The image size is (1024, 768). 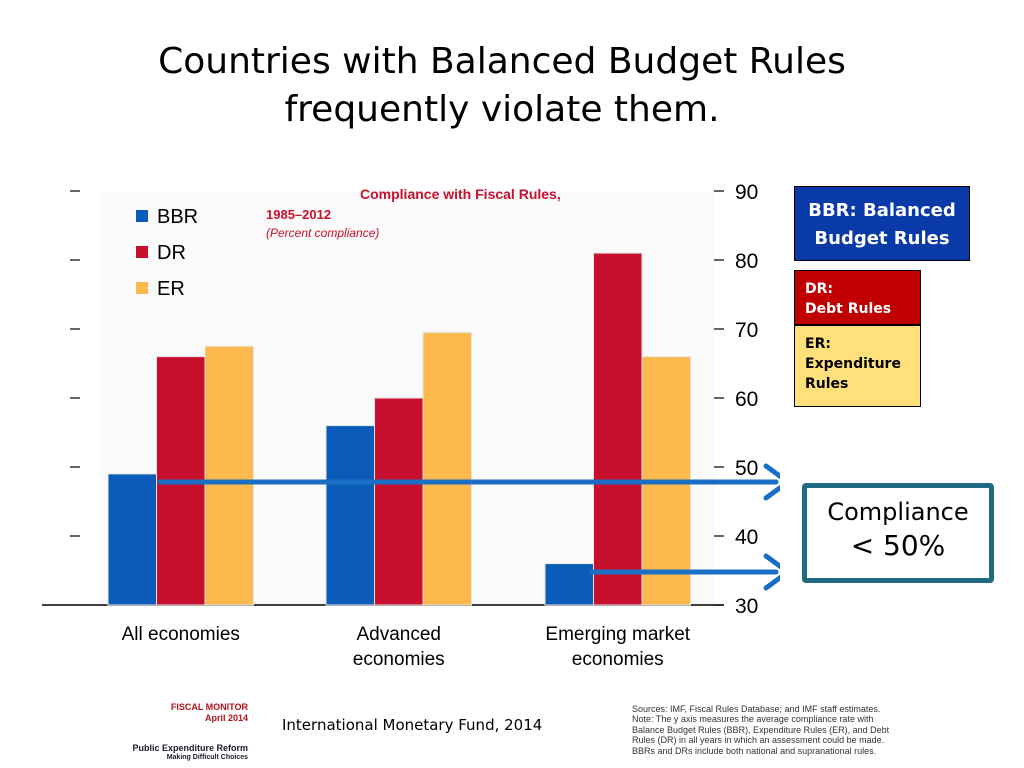 What do you see at coordinates (746, 468) in the screenshot?
I see `y-tick-label: 50` at bounding box center [746, 468].